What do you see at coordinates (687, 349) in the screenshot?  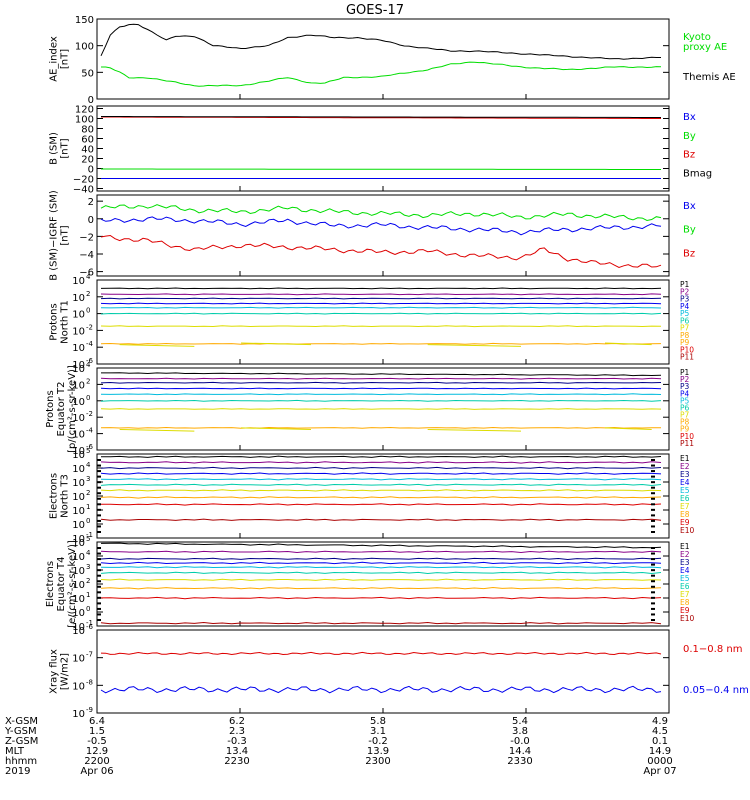 I see `legend-label: P10` at bounding box center [687, 349].